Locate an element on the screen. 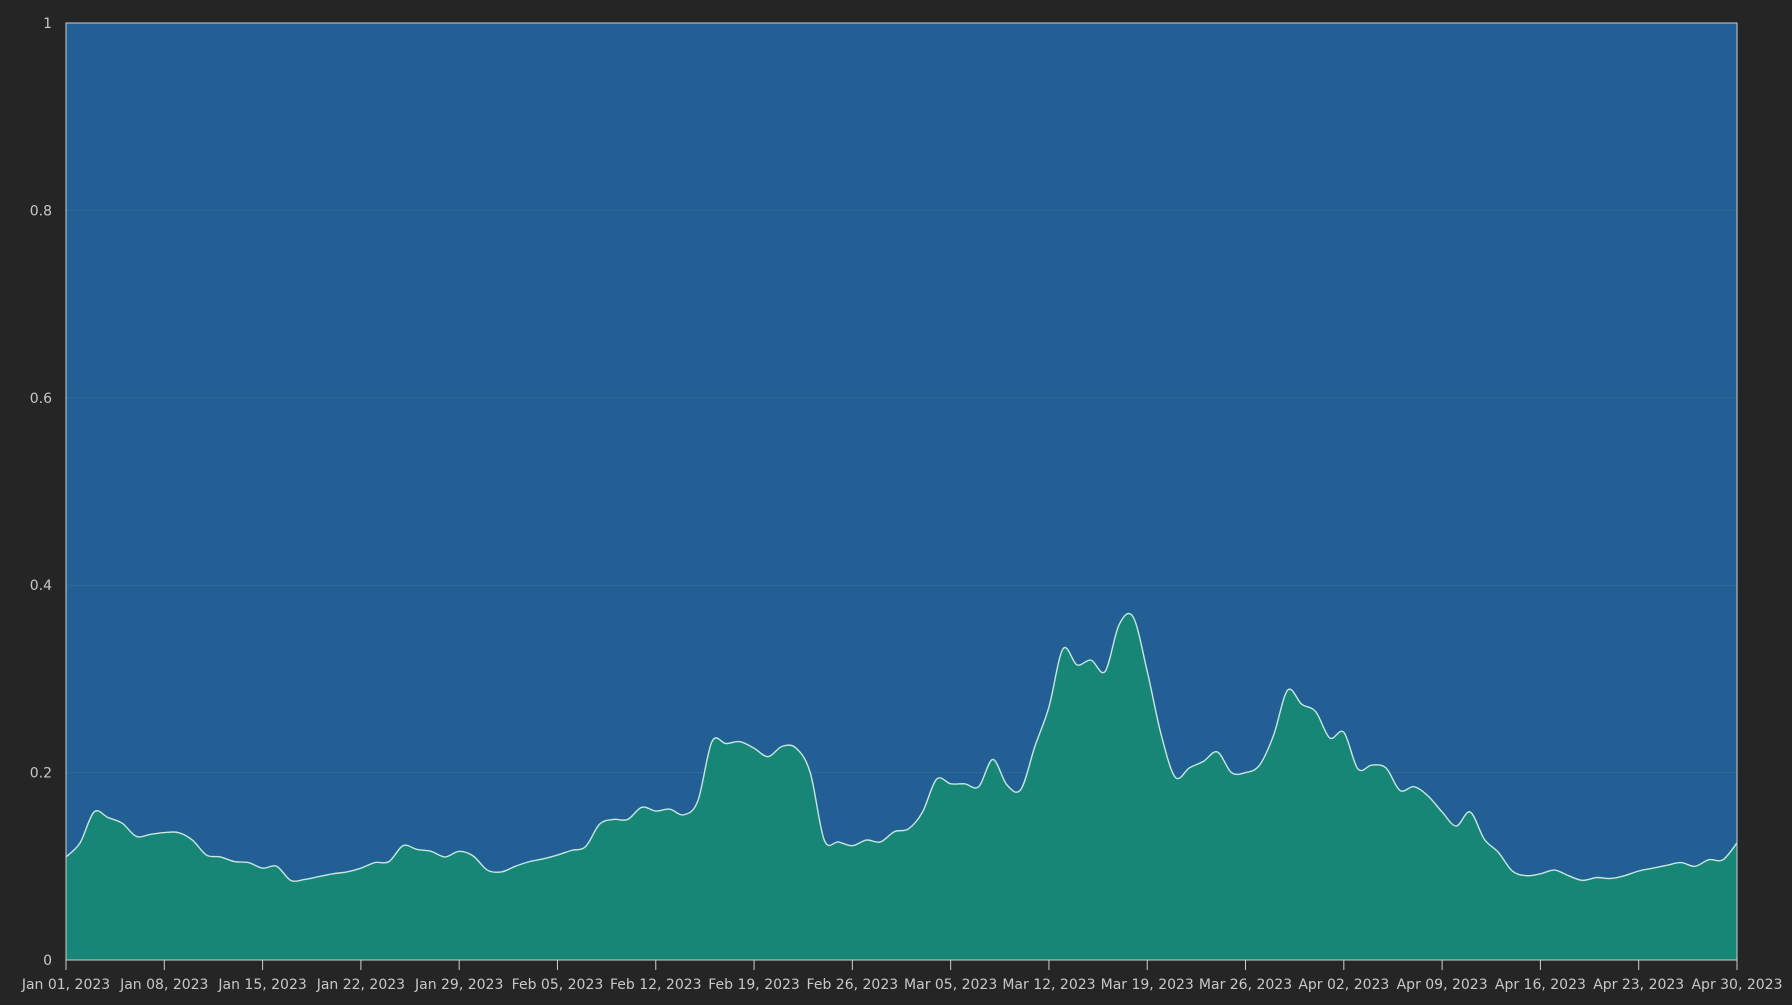 This screenshot has height=1005, width=1792. x-tick-label: Jan 29, 2023 is located at coordinates (458, 985).